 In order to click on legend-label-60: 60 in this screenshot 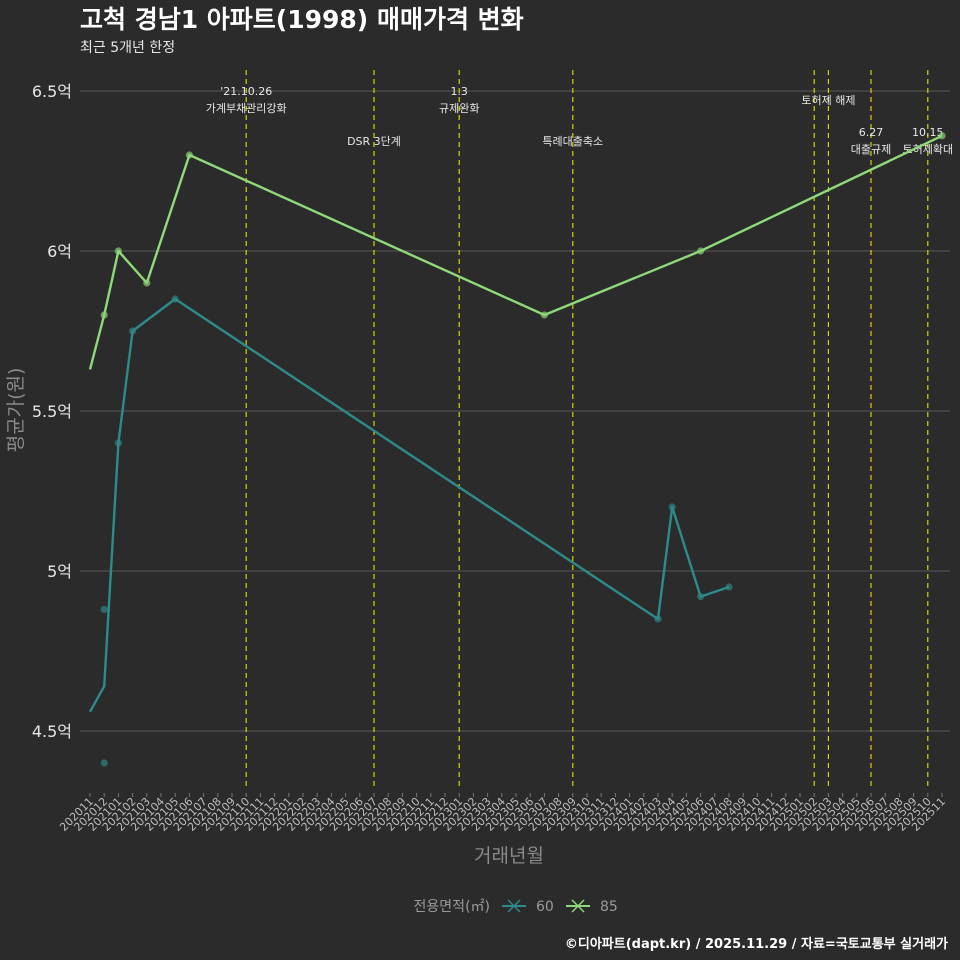, I will do `click(545, 907)`.